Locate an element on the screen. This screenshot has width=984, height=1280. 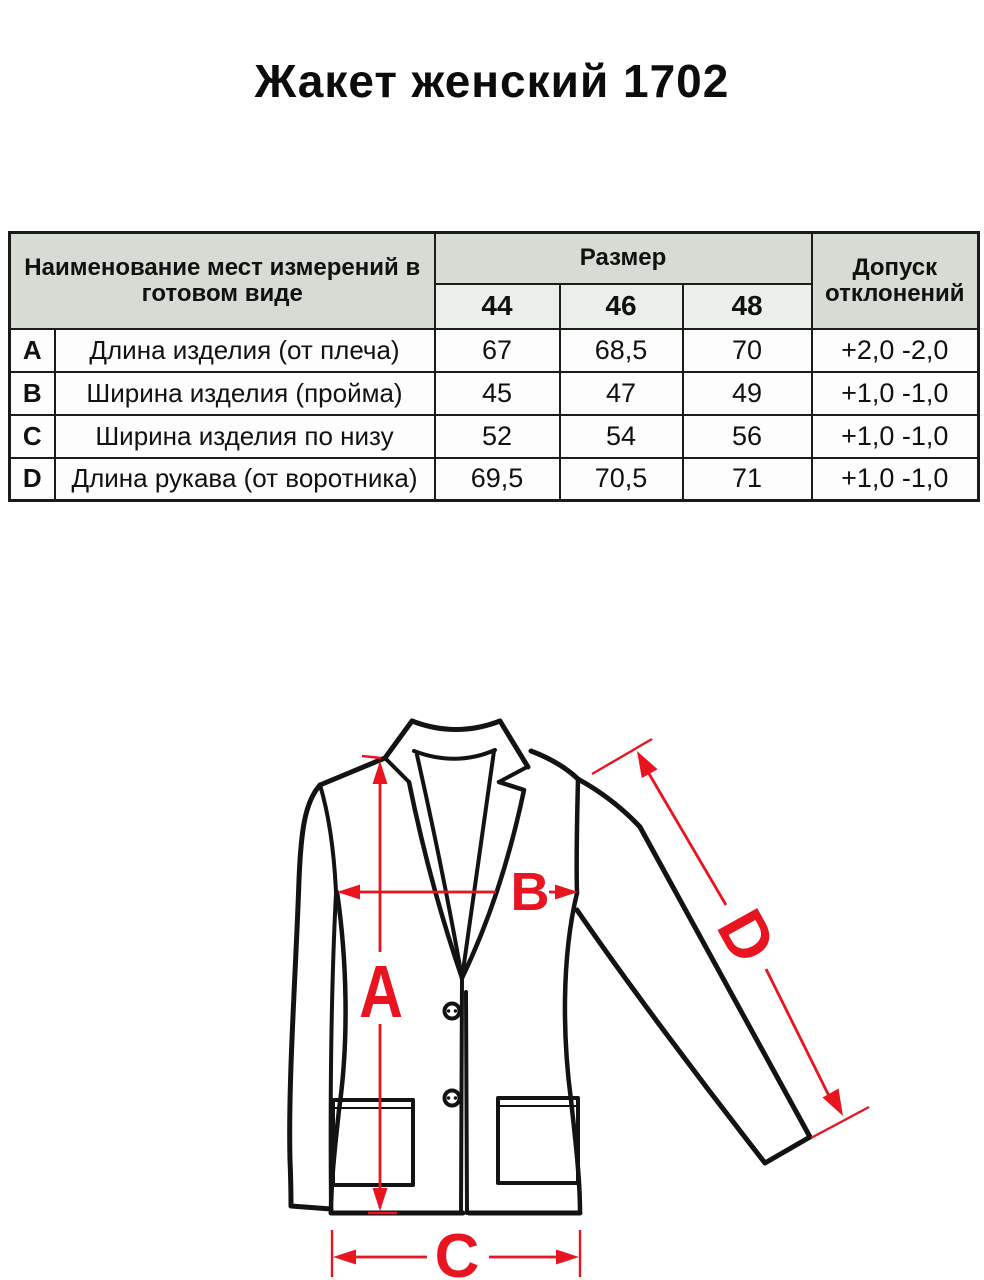
tolerance-header-cell: Допуск отклонений is located at coordinates (895, 280).